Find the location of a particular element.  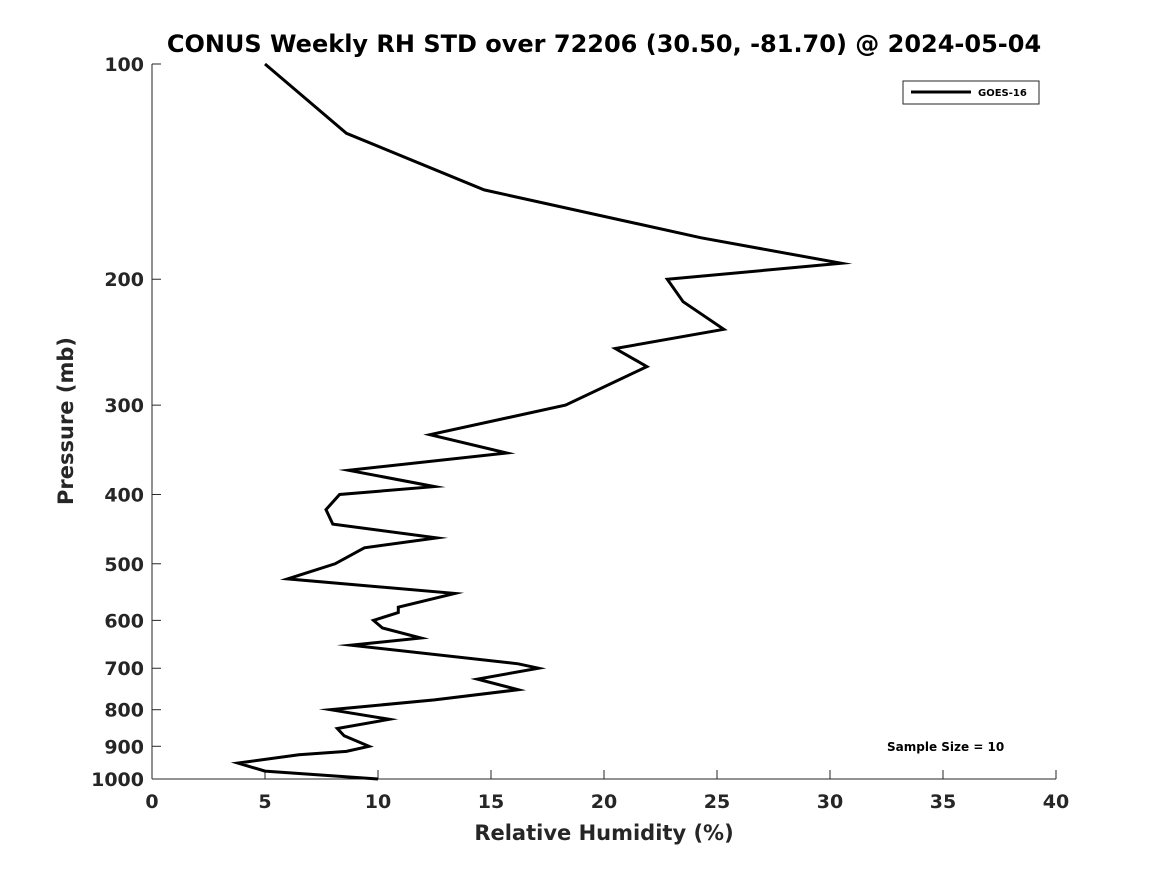

y-tick-label: 600 is located at coordinates (124, 621).